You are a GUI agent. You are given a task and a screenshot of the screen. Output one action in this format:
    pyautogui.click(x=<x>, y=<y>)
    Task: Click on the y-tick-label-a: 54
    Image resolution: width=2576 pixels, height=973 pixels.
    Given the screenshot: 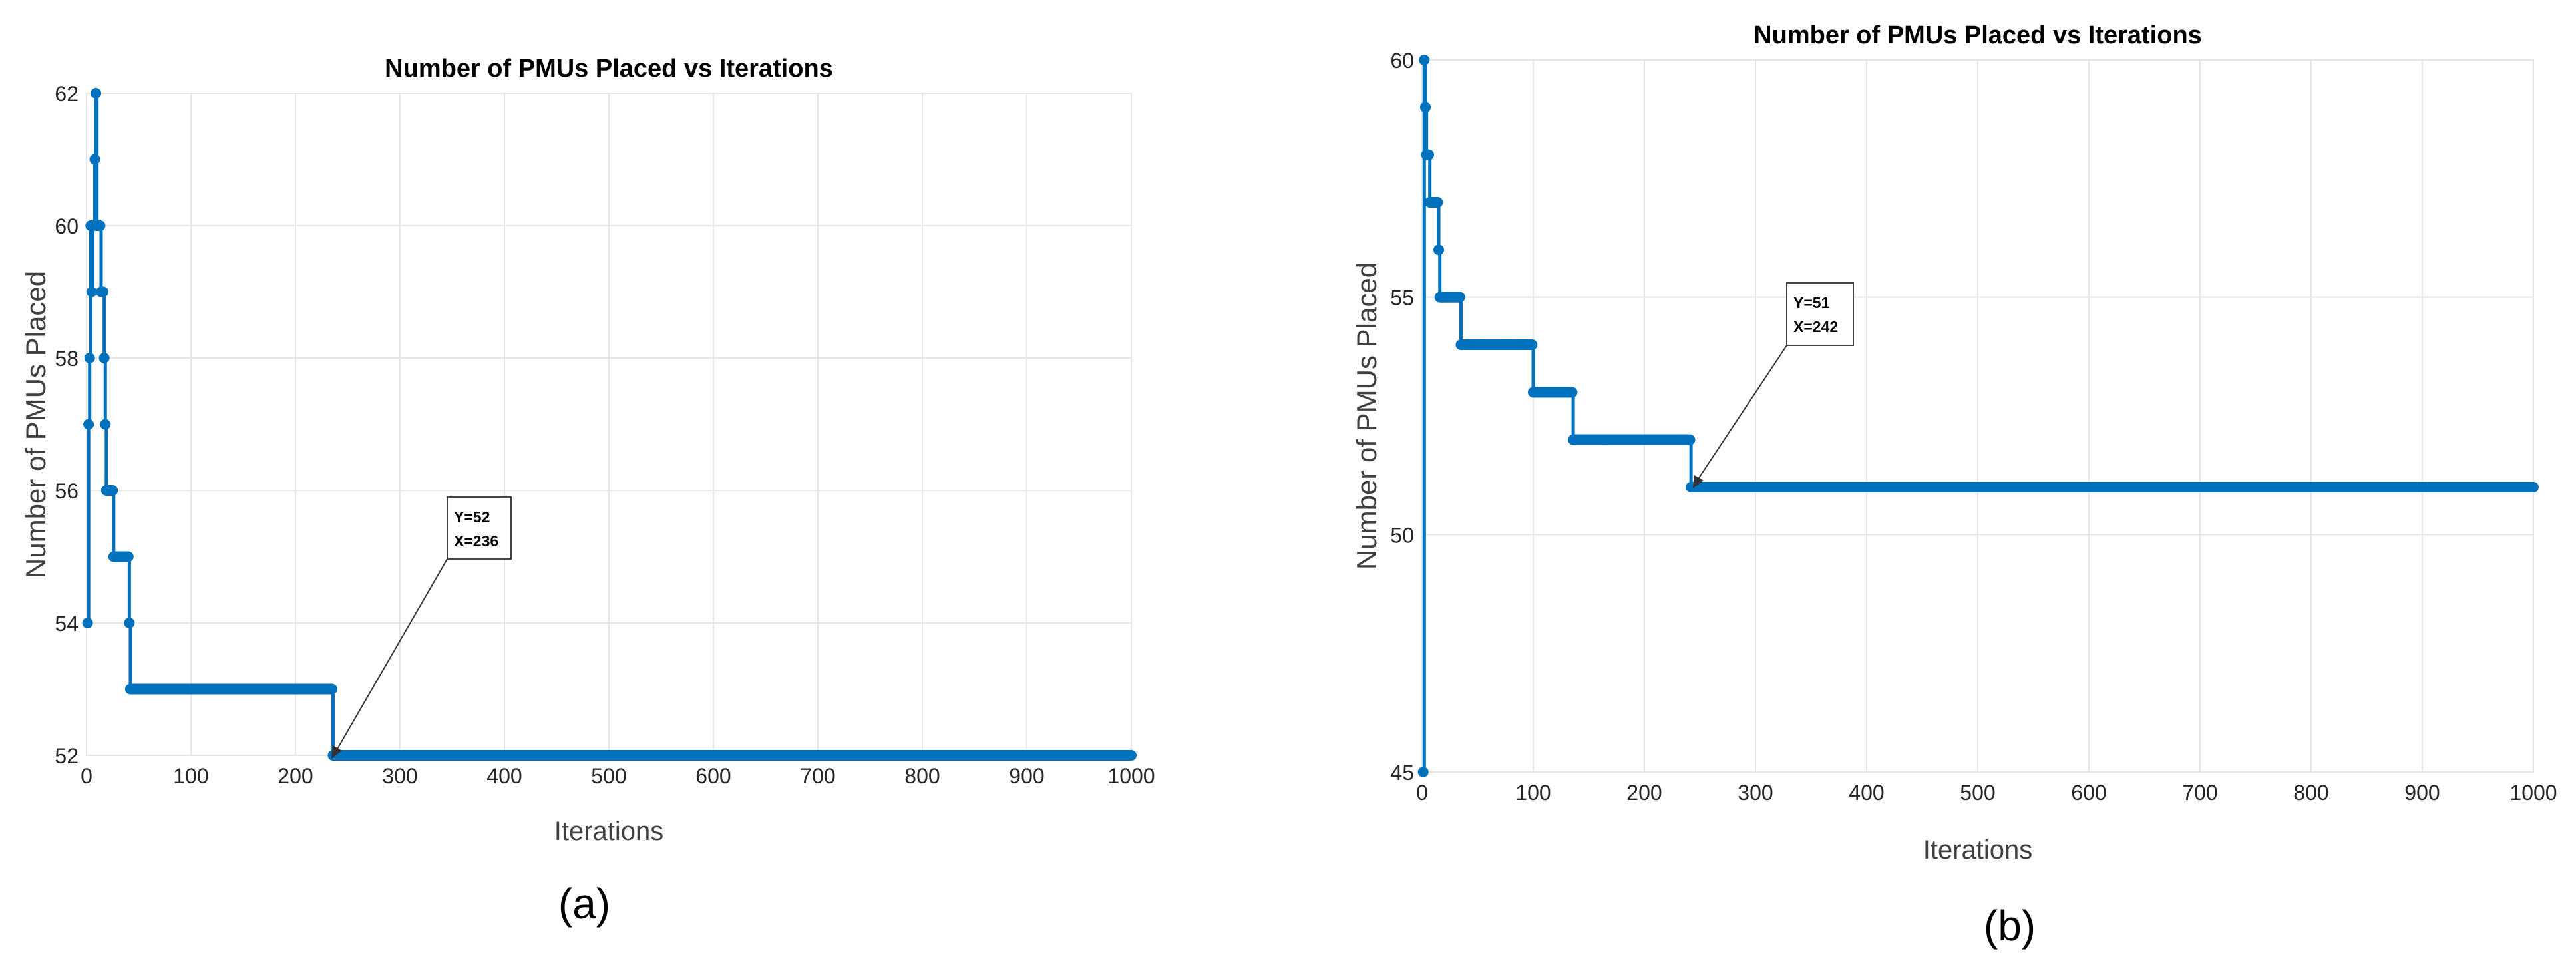 What is the action you would take?
    pyautogui.click(x=67, y=624)
    